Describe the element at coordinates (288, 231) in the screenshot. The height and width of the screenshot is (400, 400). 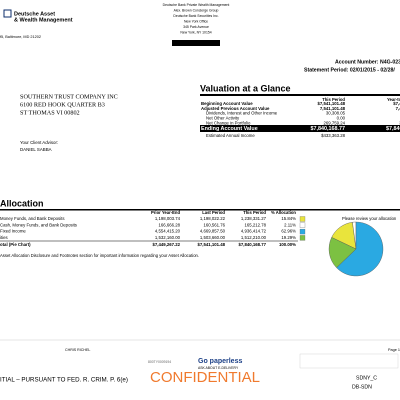
I see `cell: 62.96%` at that location.